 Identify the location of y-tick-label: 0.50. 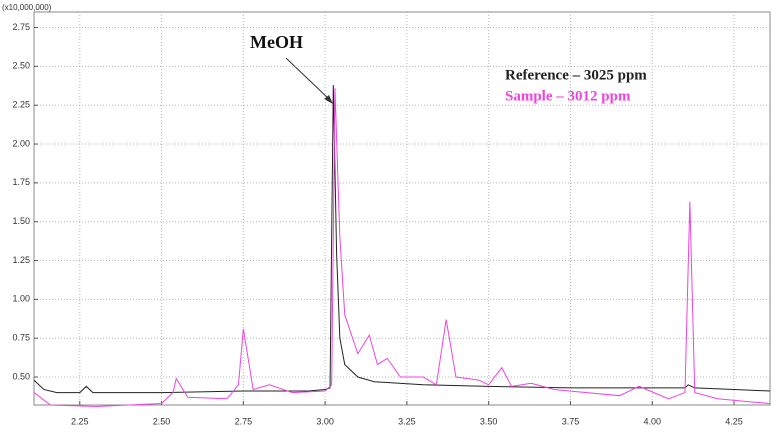
(21, 376).